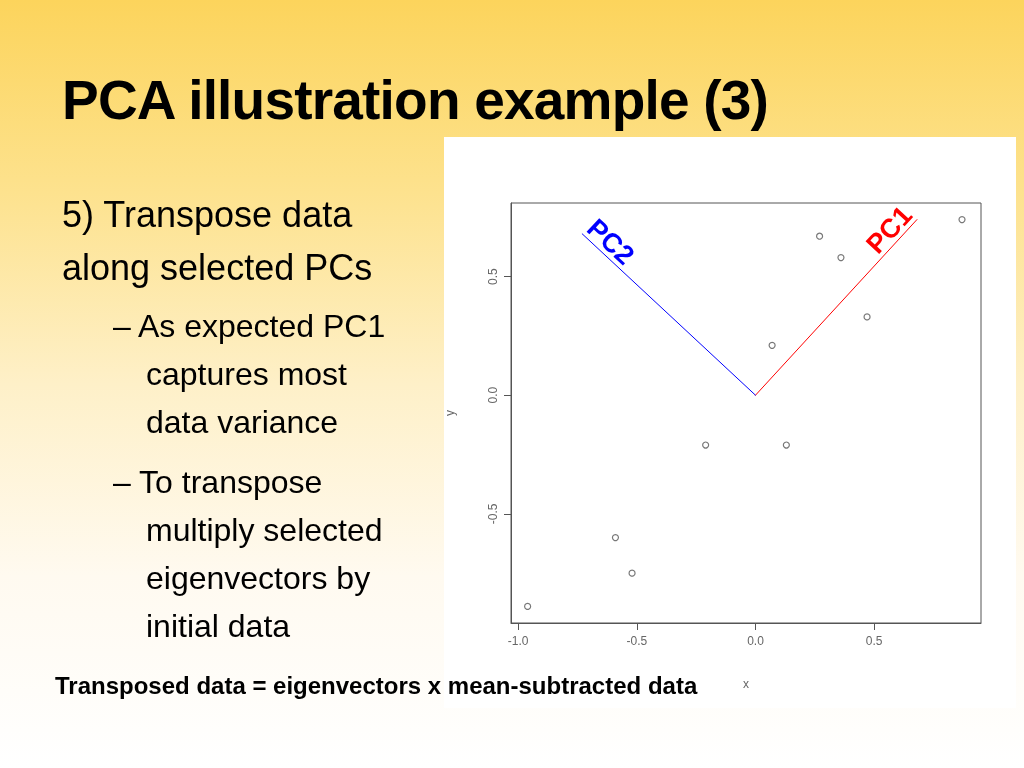 This screenshot has height=768, width=1024. Describe the element at coordinates (874, 641) in the screenshot. I see `x-tick-label: 0.5` at that location.